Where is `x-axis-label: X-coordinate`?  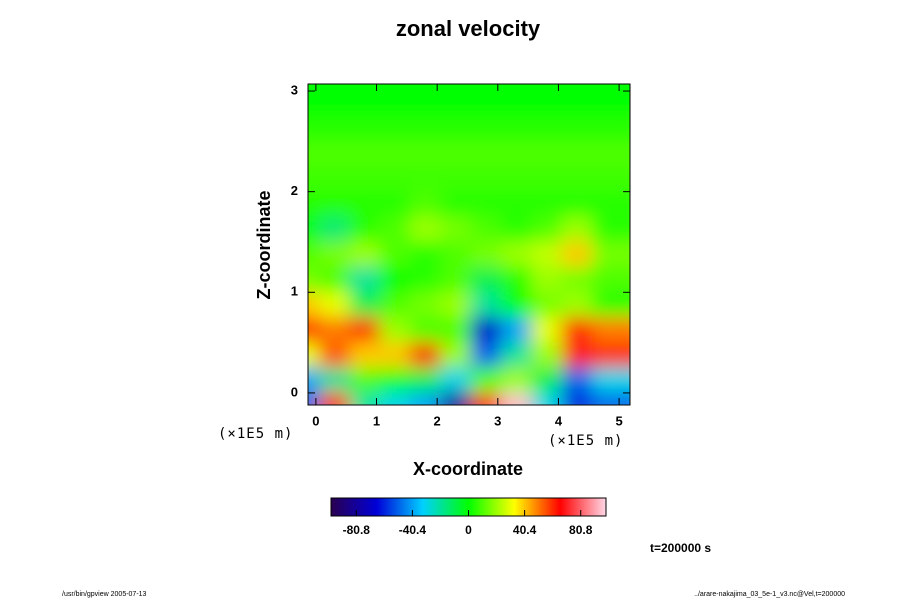
x-axis-label: X-coordinate is located at coordinates (468, 469).